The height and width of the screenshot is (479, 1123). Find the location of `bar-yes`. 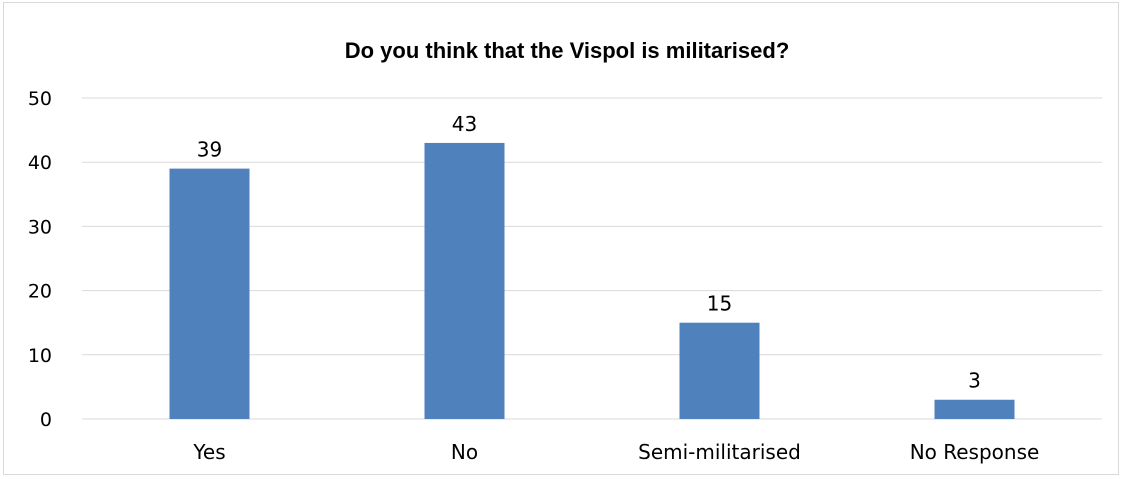

bar-yes is located at coordinates (209, 293).